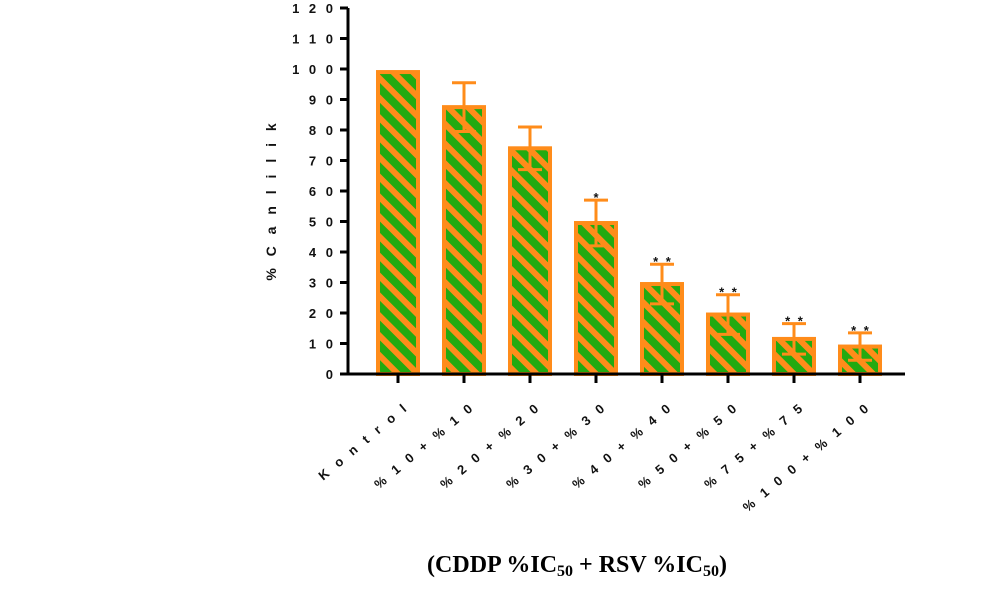 The width and height of the screenshot is (986, 601). What do you see at coordinates (322, 161) in the screenshot?
I see `y-tick-label: 7 0` at bounding box center [322, 161].